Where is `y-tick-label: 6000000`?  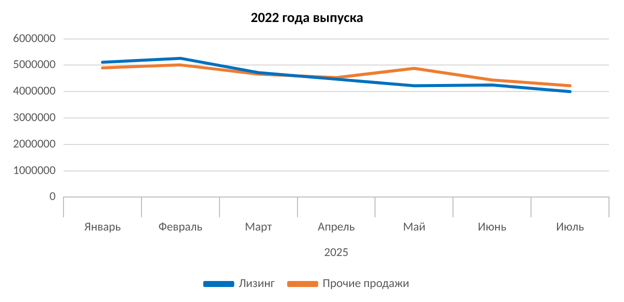 y-tick-label: 6000000 is located at coordinates (34, 39).